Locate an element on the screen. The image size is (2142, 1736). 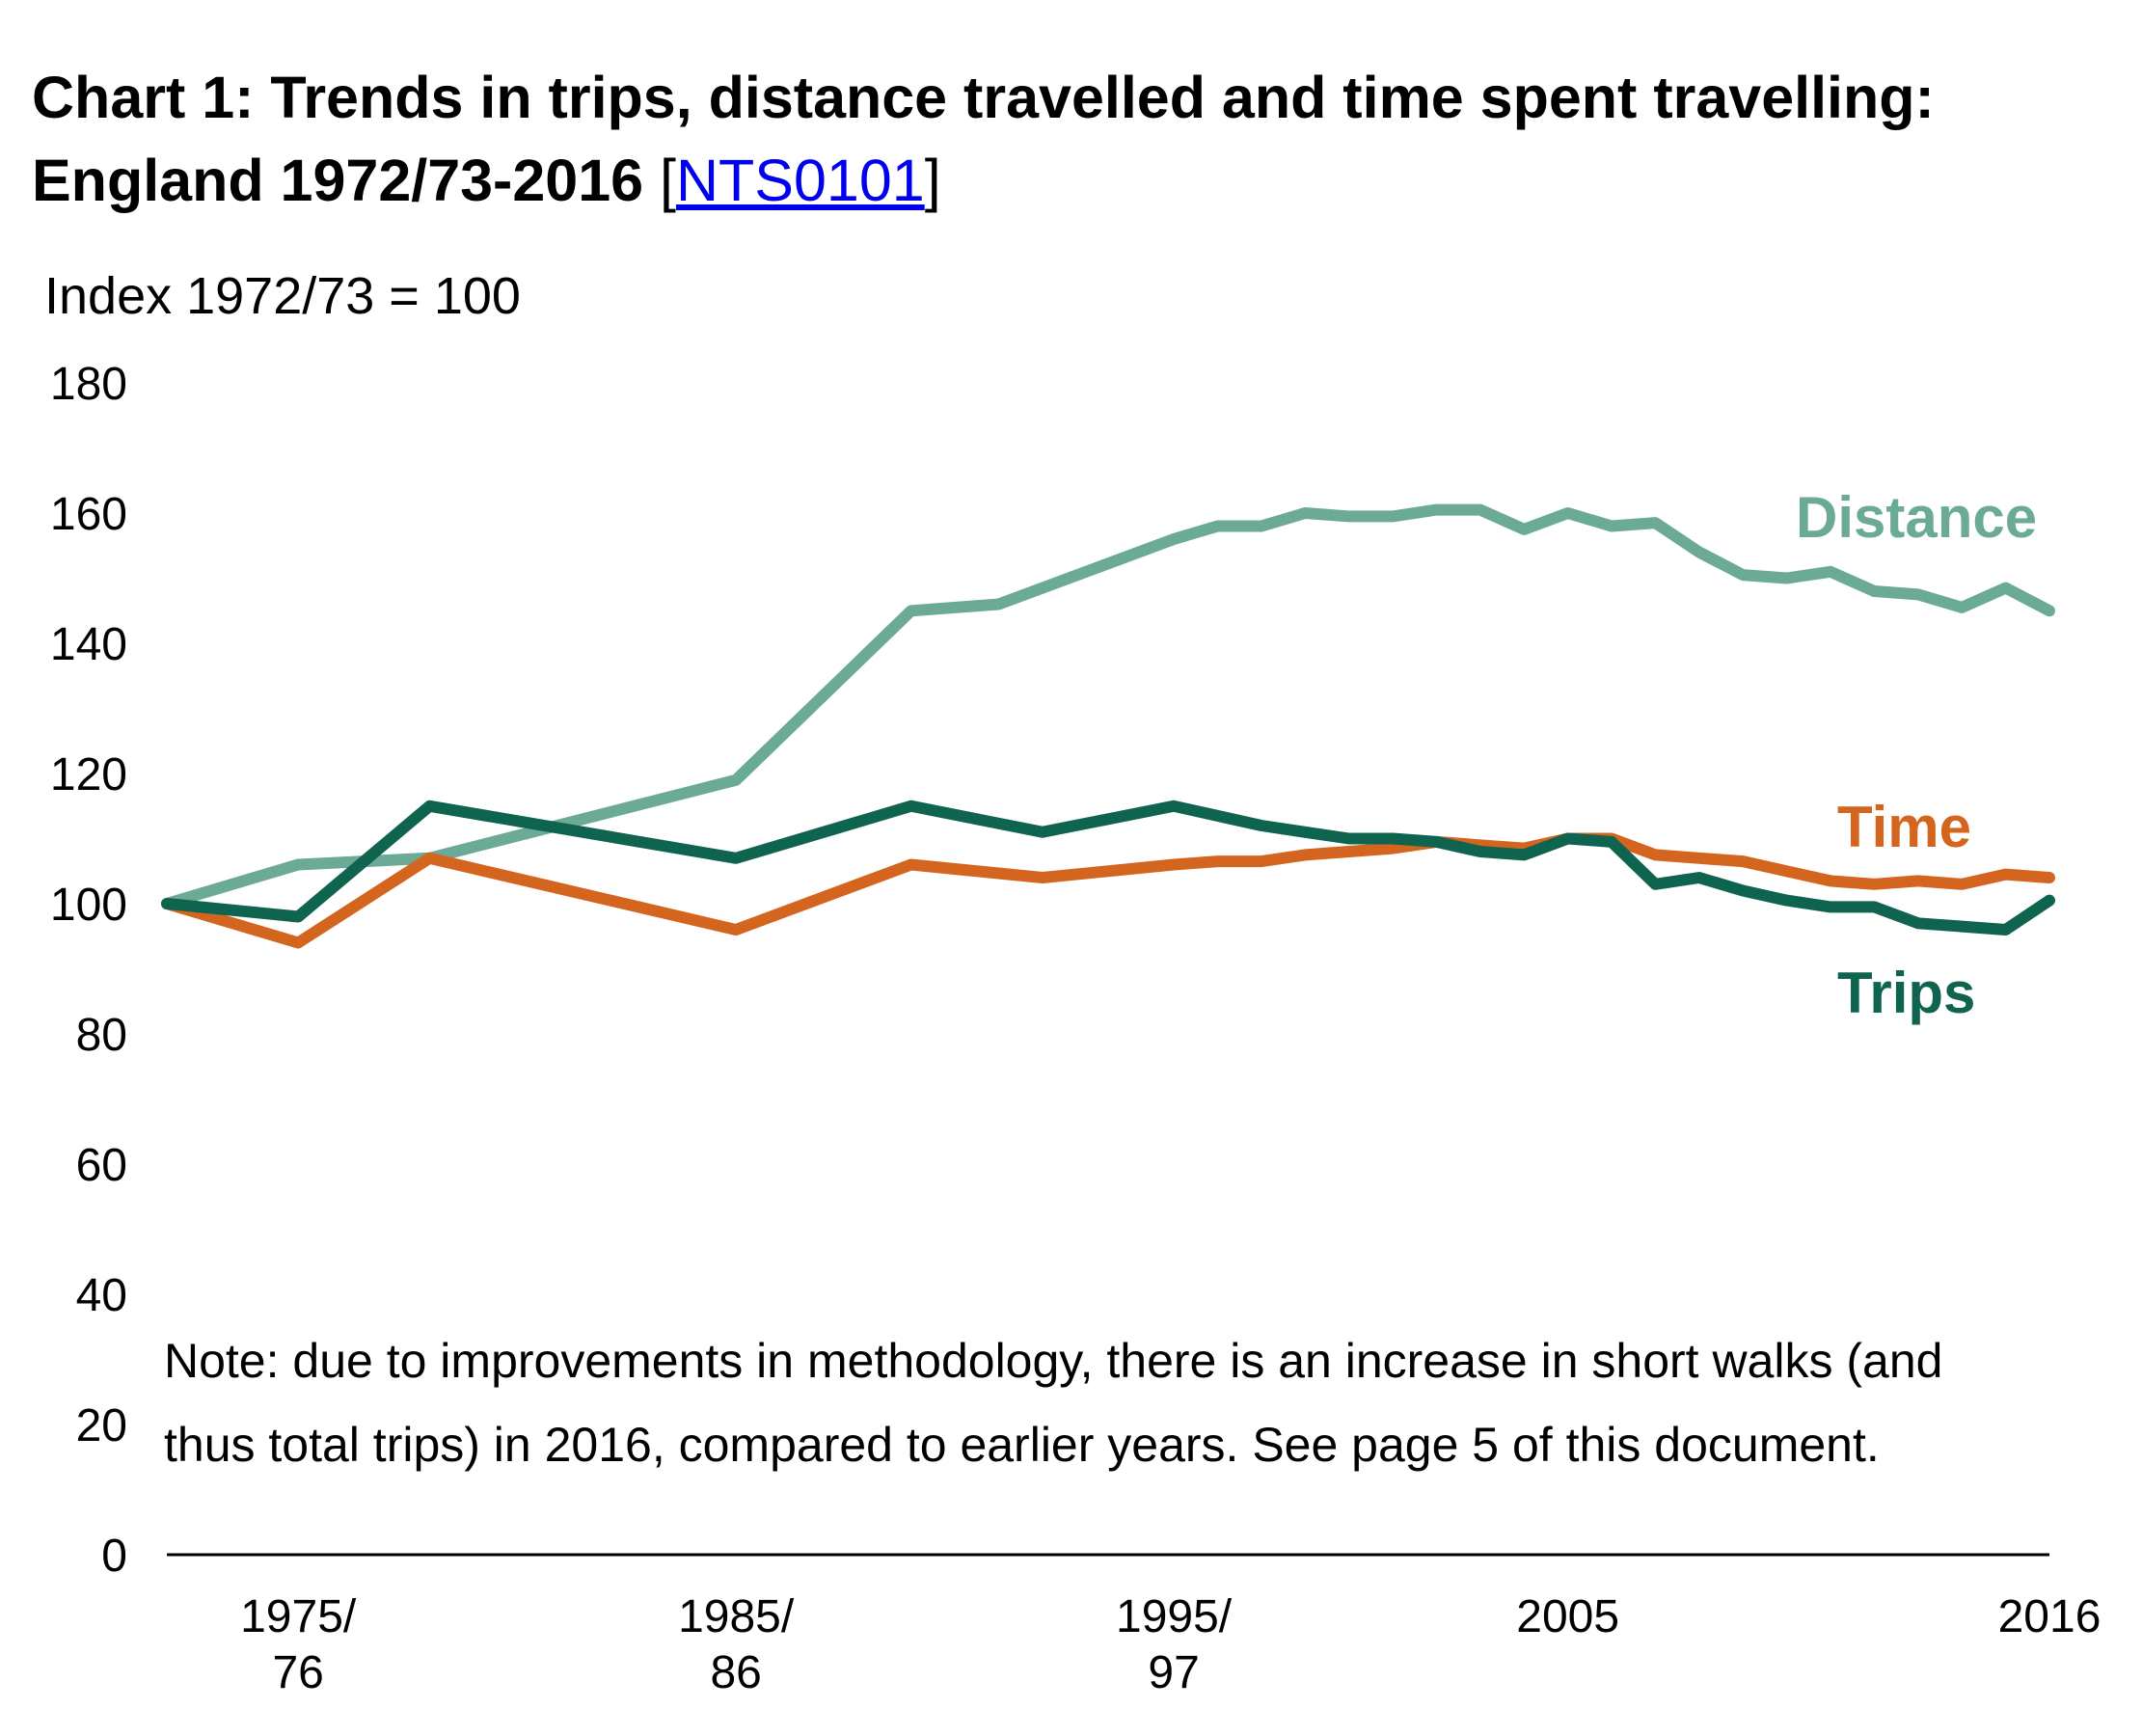
nts0101-link: NTS0101 is located at coordinates (800, 180).